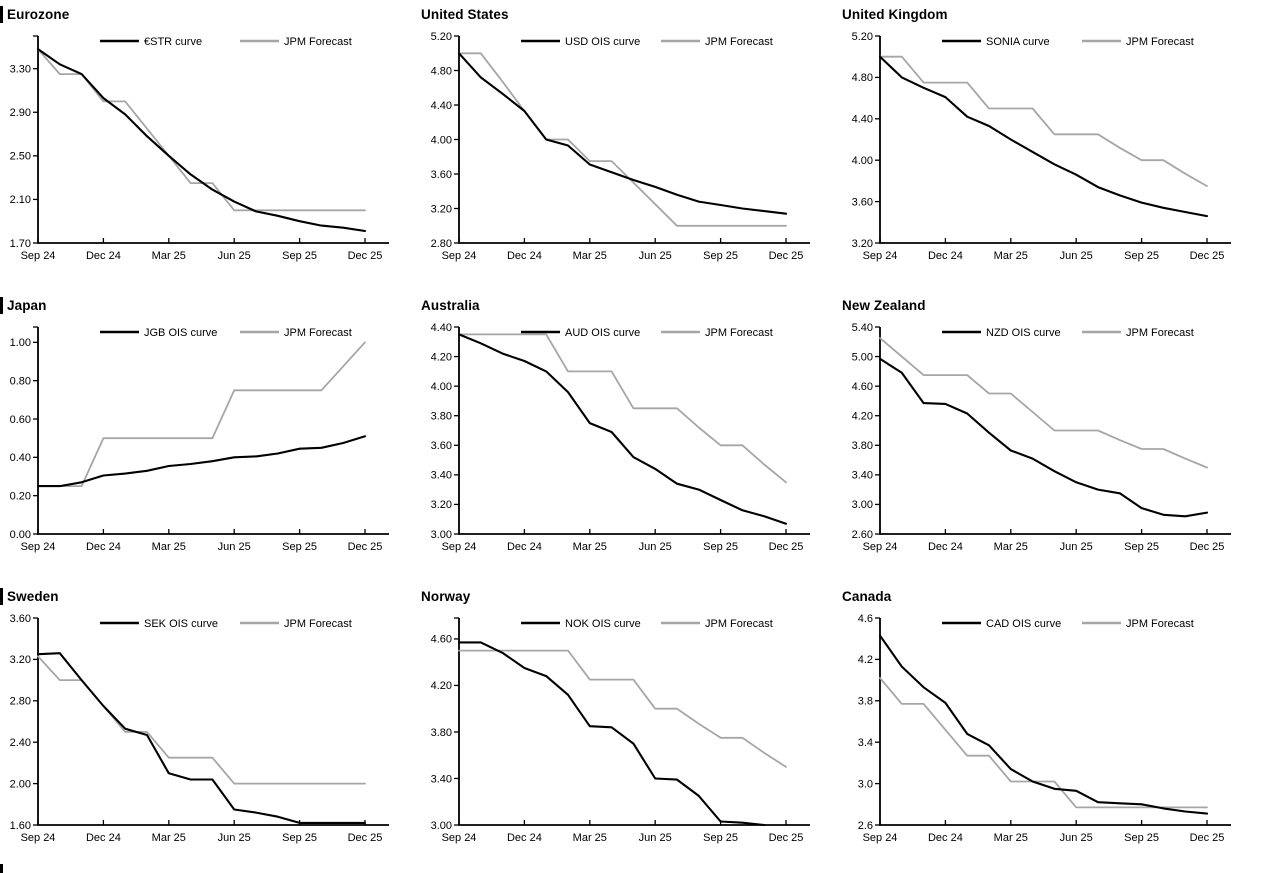 The height and width of the screenshot is (873, 1264). I want to click on y-tick-label: 3.40, so click(441, 779).